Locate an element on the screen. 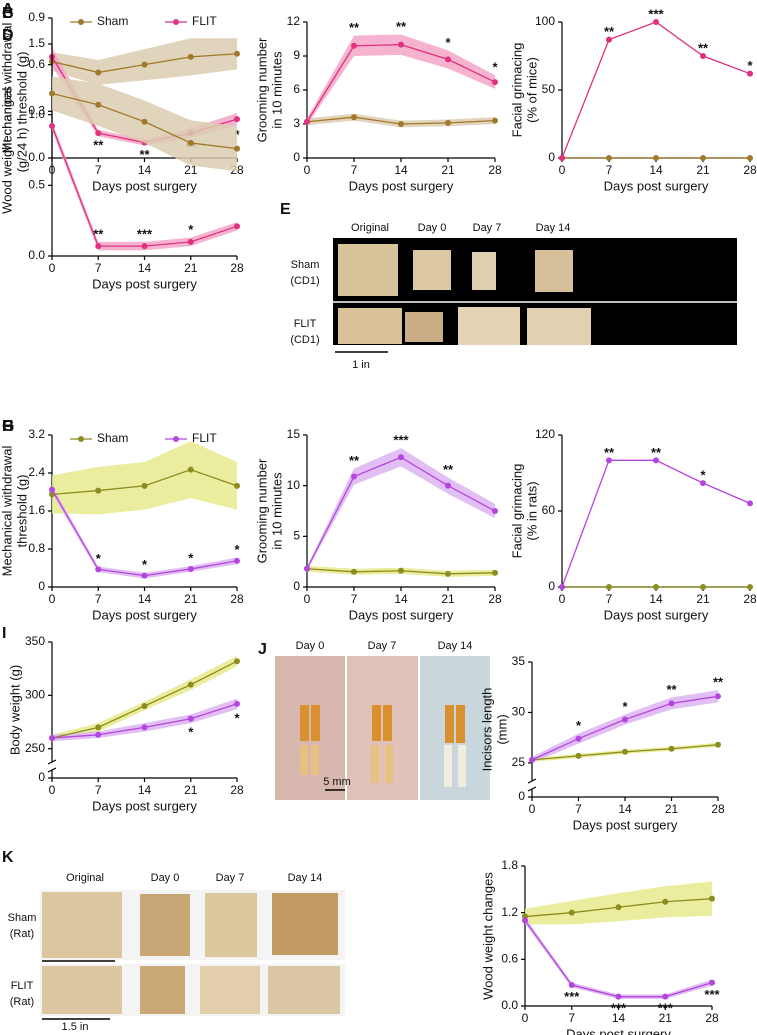 The height and width of the screenshot is (1035, 757). panel-letter: E is located at coordinates (285, 209).